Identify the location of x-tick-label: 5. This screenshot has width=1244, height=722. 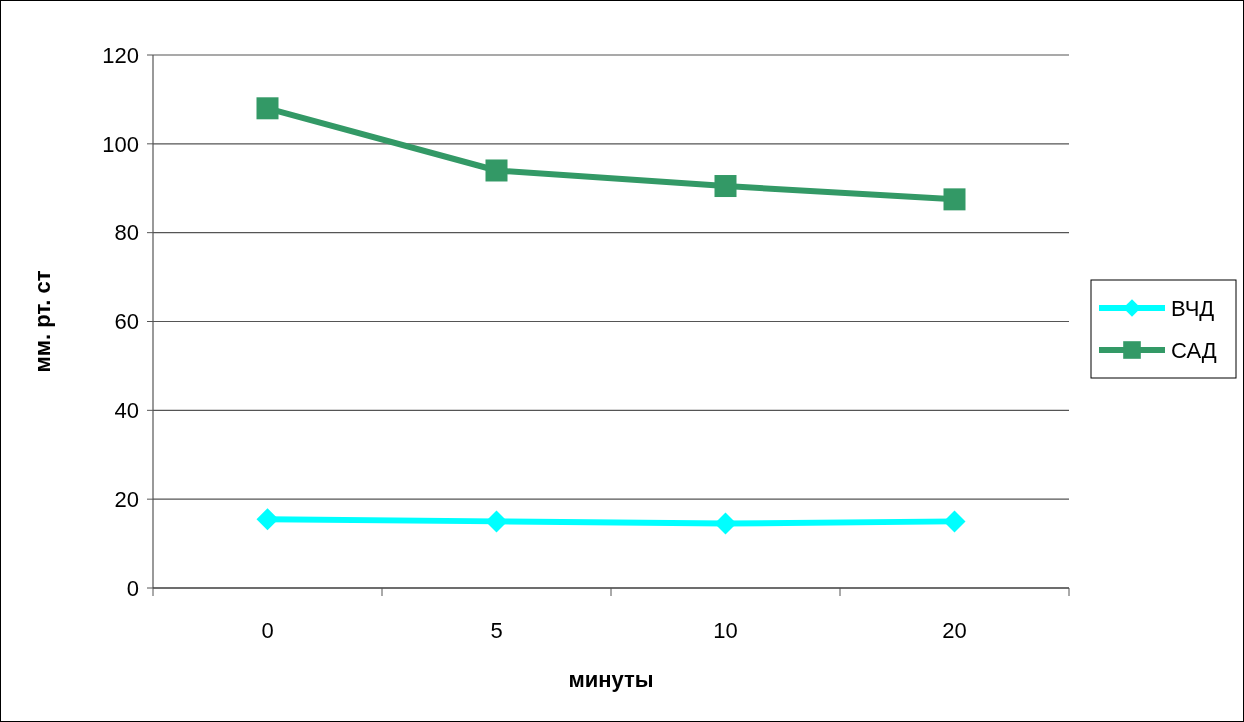
(496, 630).